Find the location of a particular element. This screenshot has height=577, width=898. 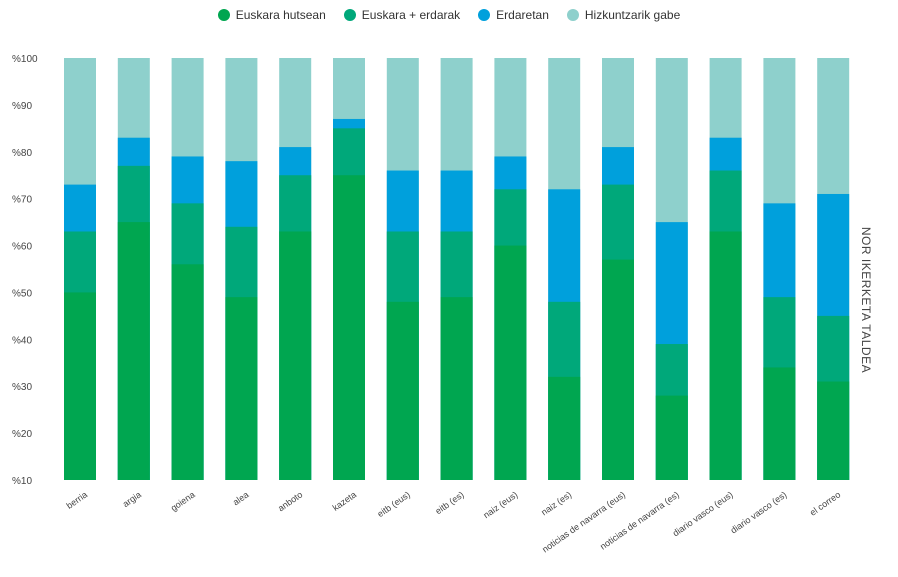

x-tick-label: naiz (eus) is located at coordinates (500, 504).